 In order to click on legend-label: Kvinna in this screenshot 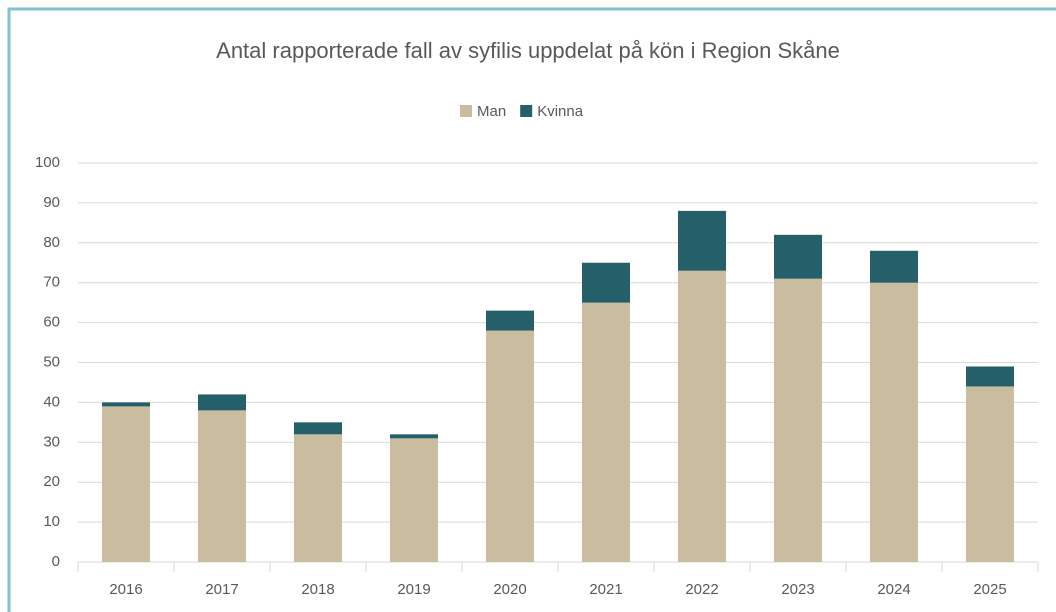, I will do `click(560, 111)`.